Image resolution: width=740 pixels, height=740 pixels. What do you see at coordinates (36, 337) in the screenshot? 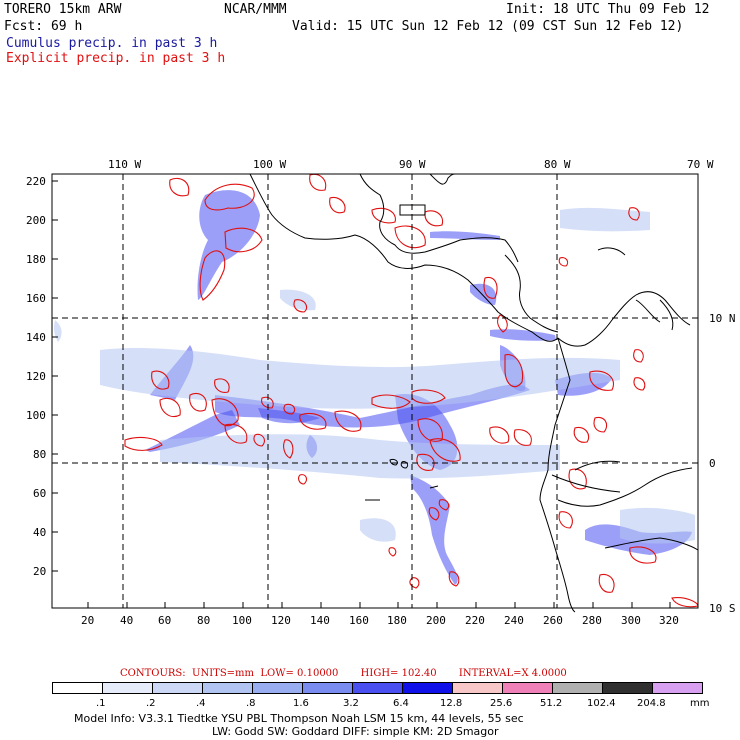
I see `y-tick-label: 140` at bounding box center [36, 337].